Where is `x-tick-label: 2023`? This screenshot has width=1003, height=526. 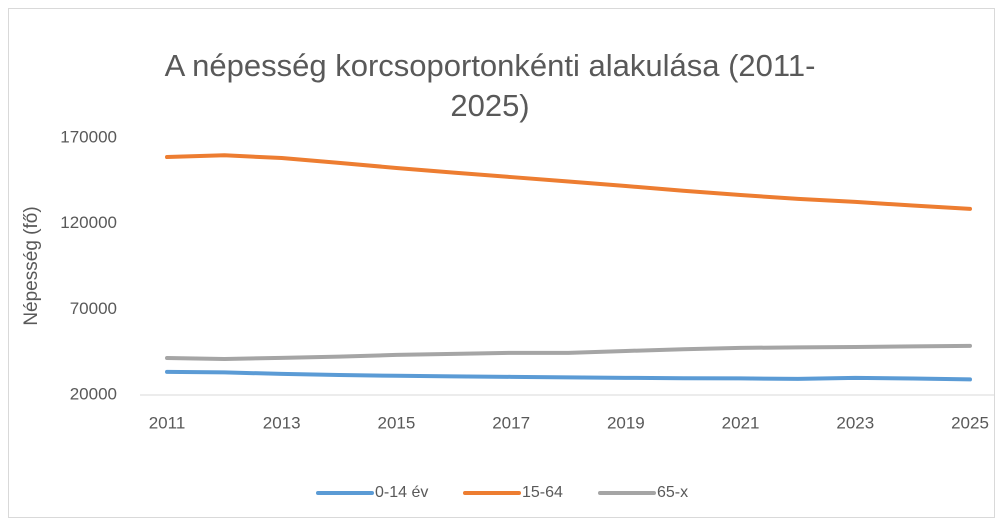
x-tick-label: 2023 is located at coordinates (855, 422).